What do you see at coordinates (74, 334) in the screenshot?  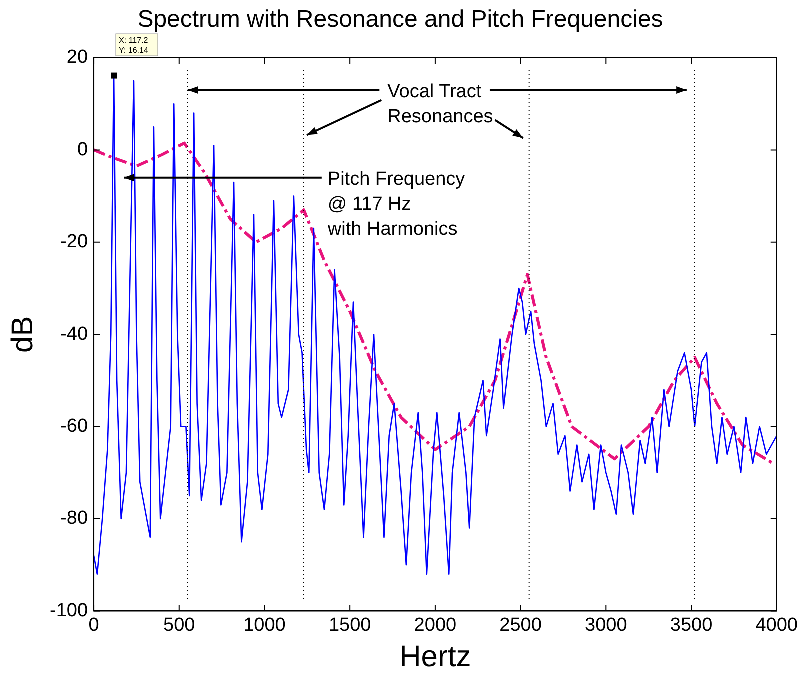 I see `y-tick-label: -40` at bounding box center [74, 334].